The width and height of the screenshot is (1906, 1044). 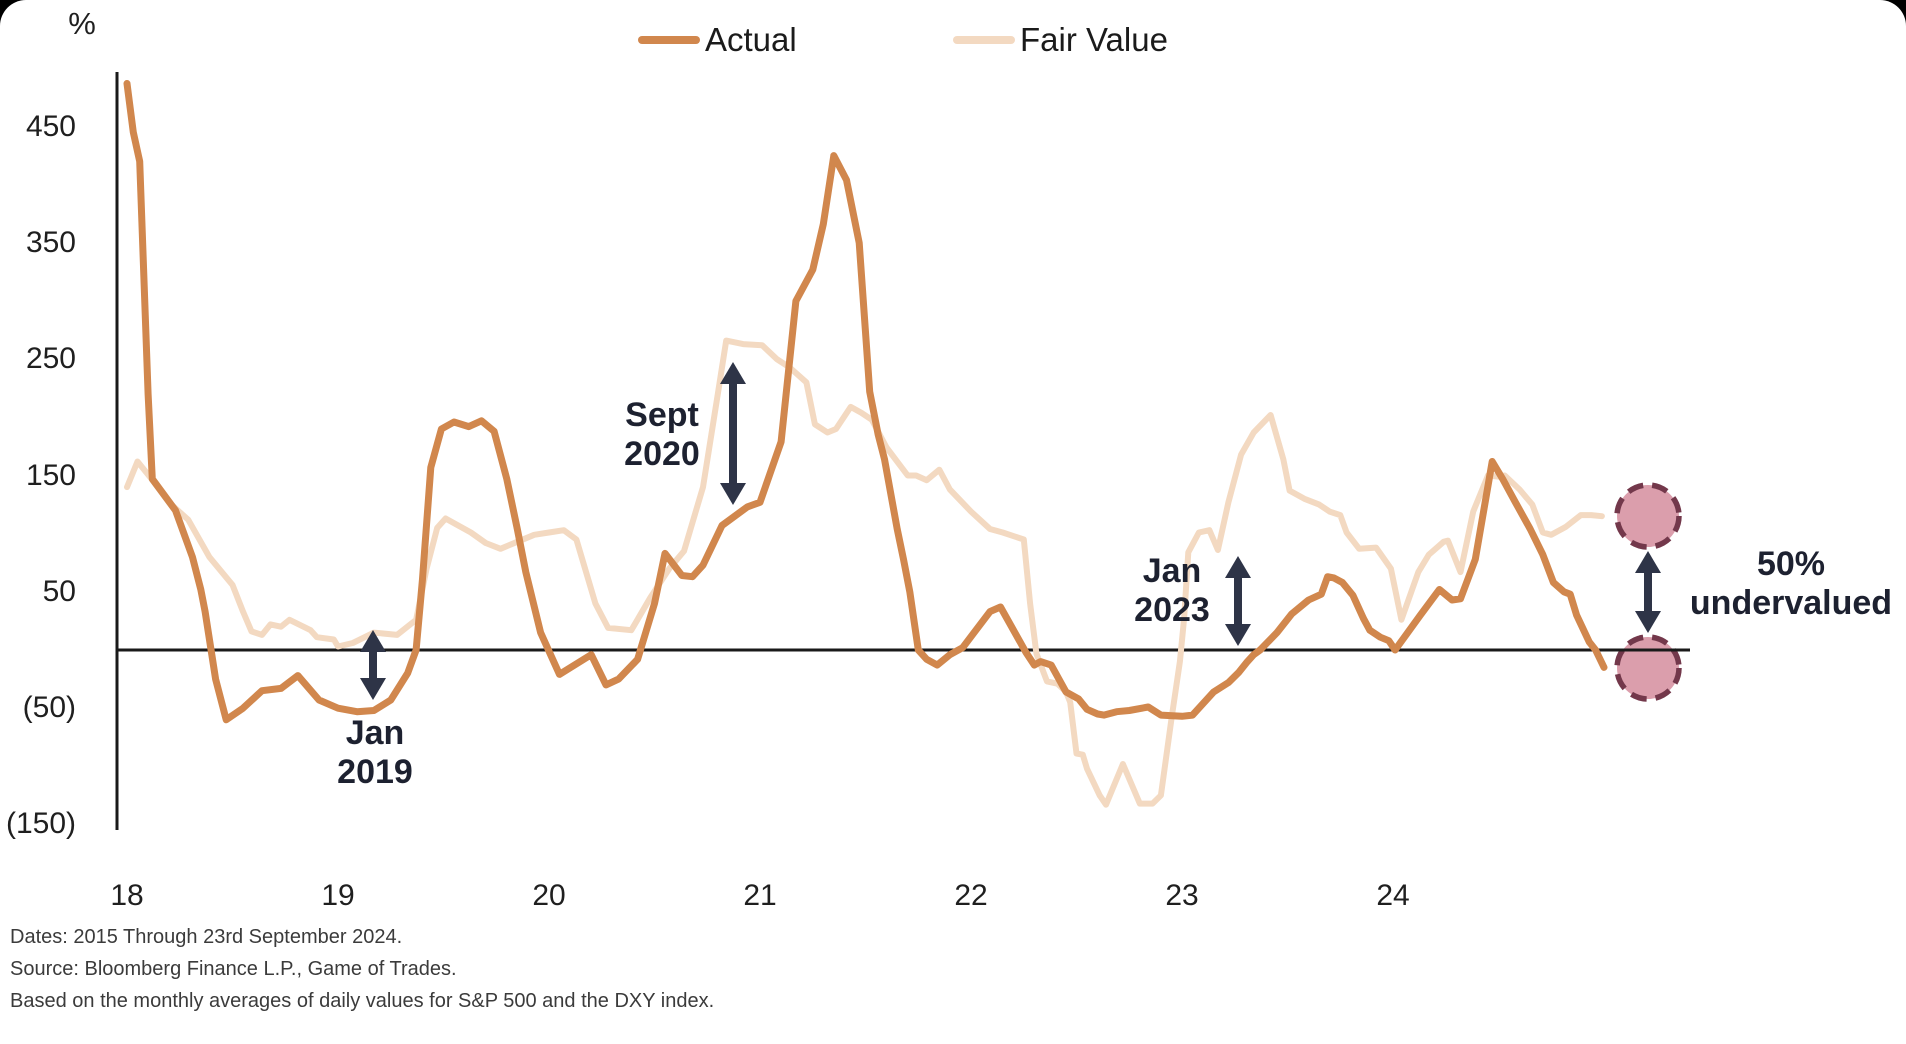 What do you see at coordinates (50, 475) in the screenshot?
I see `y-tick-150: 150` at bounding box center [50, 475].